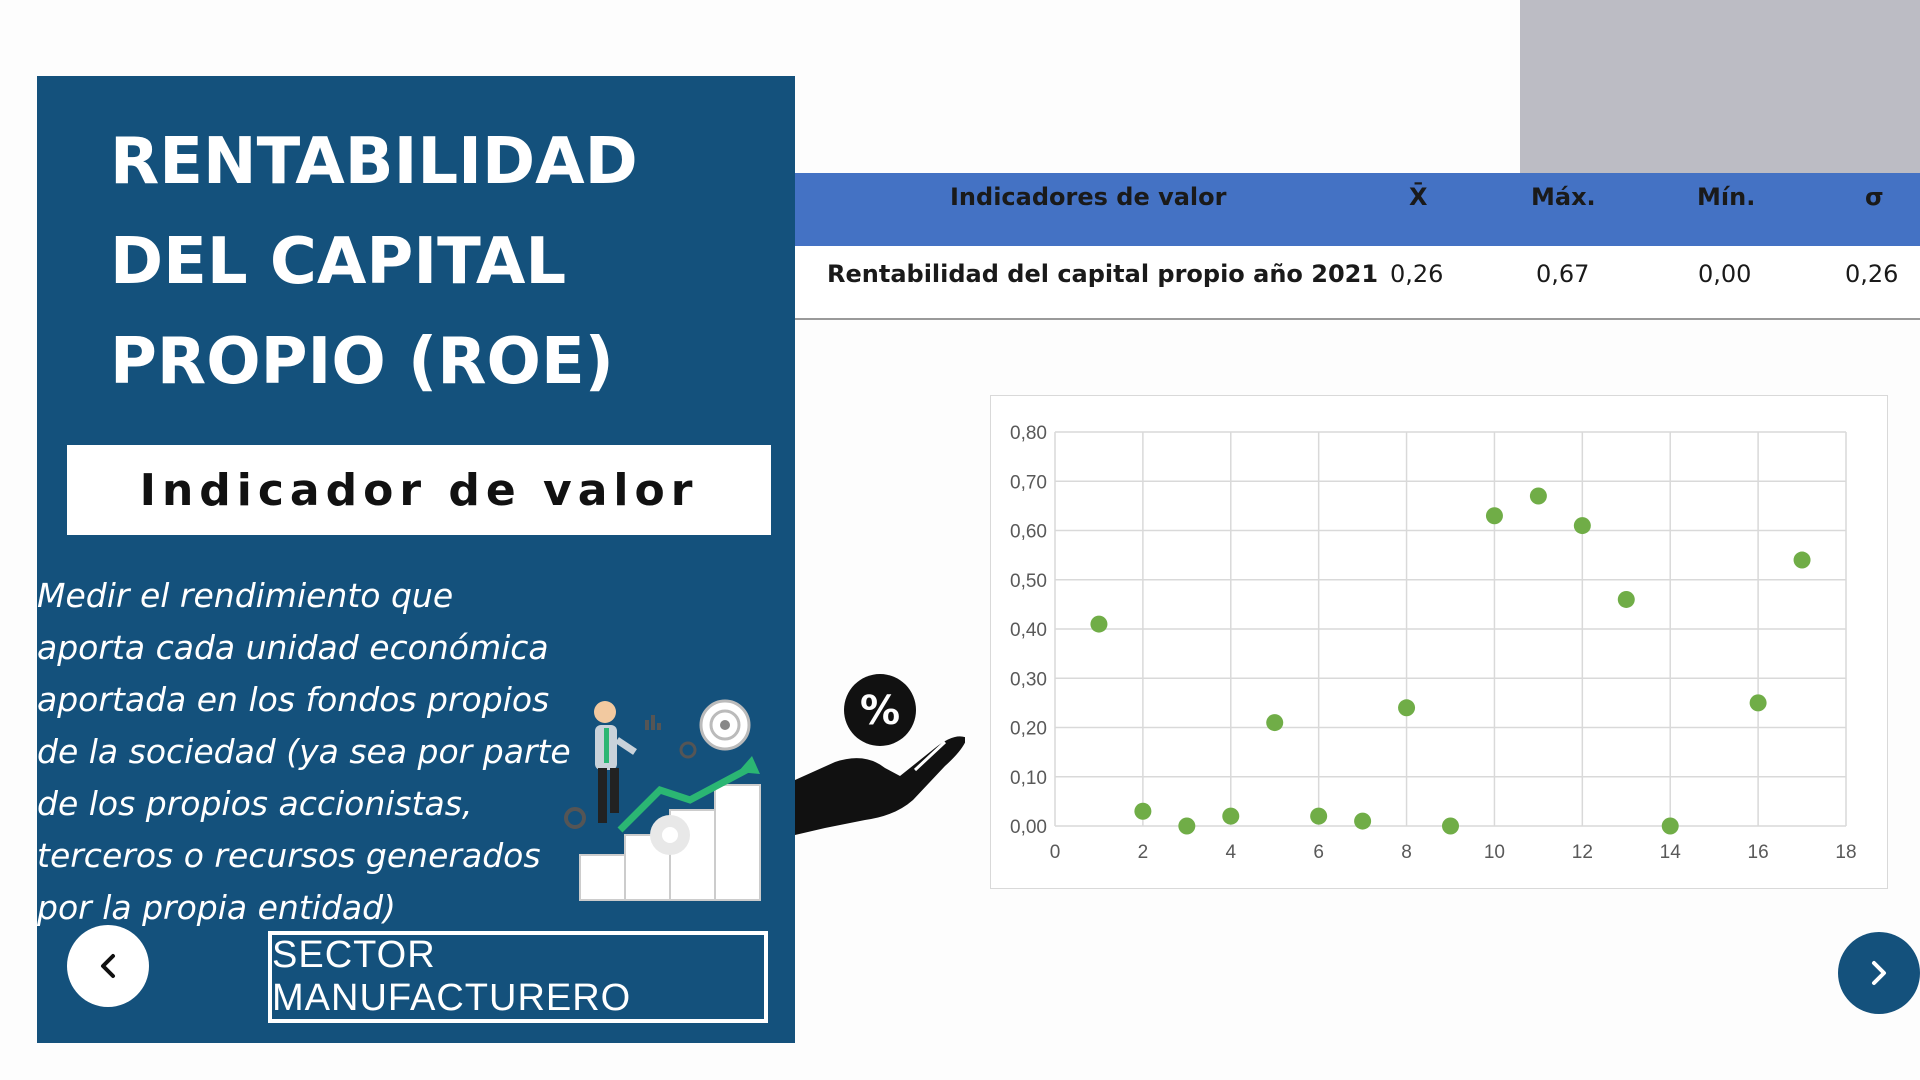  What do you see at coordinates (1582, 852) in the screenshot?
I see `x-tick-label: 12` at bounding box center [1582, 852].